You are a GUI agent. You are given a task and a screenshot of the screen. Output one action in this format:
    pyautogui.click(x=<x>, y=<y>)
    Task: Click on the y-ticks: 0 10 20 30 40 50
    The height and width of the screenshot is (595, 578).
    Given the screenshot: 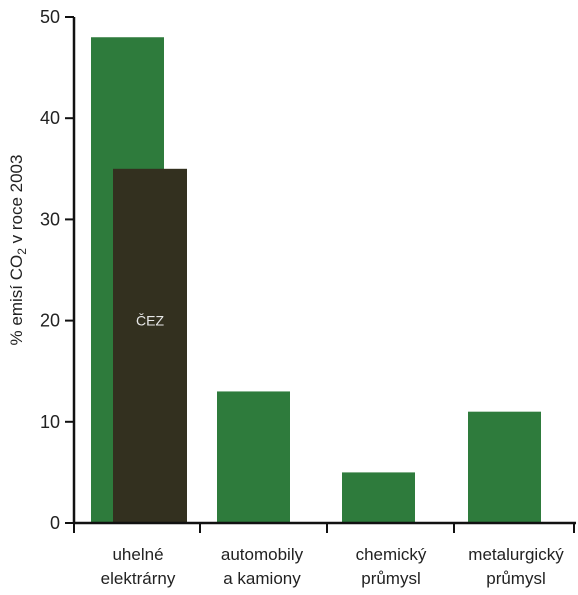 What is the action you would take?
    pyautogui.click(x=57, y=270)
    